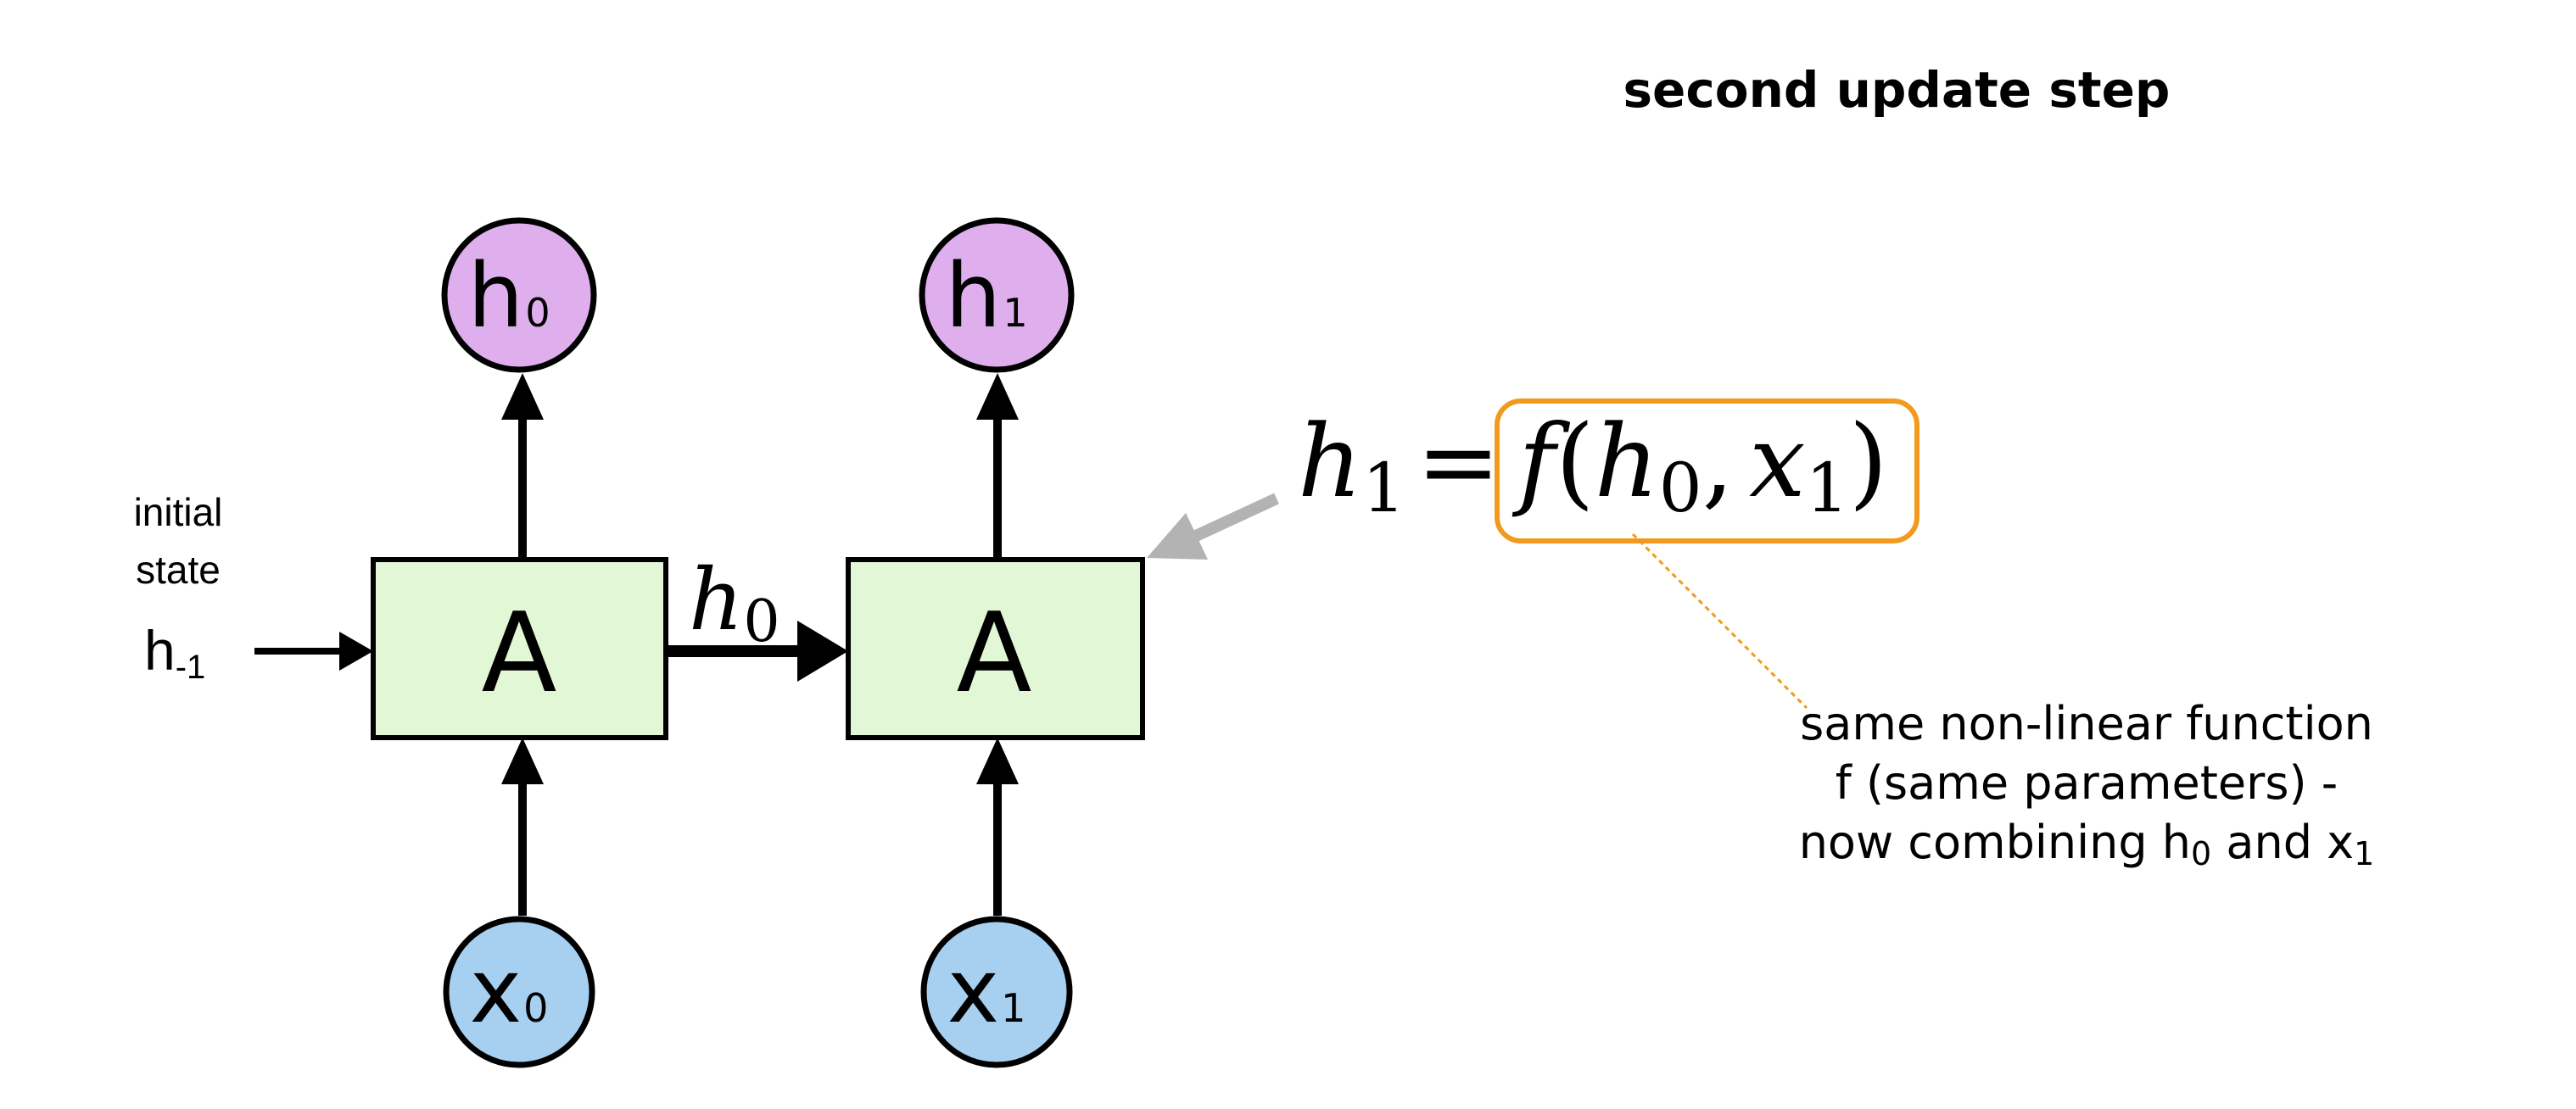 The width and height of the screenshot is (2576, 1109). What do you see at coordinates (716, 599) in the screenshot?
I see `hidden-state-h: h` at bounding box center [716, 599].